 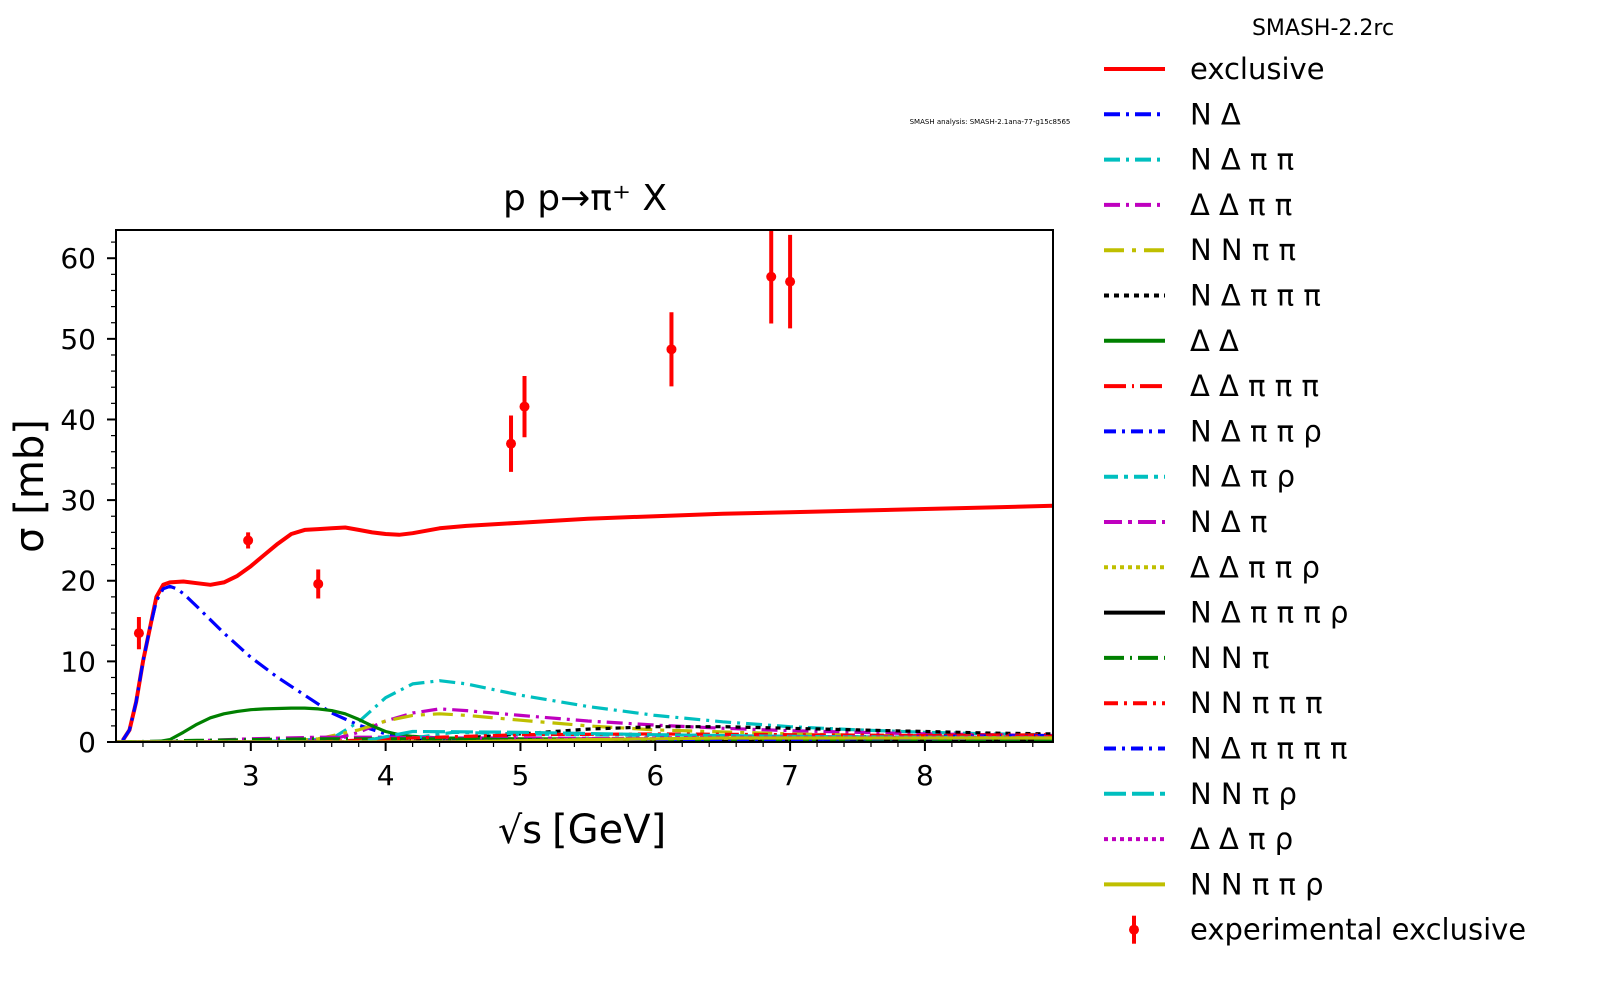 I want to click on series-line-n-delta, so click(x=587, y=663).